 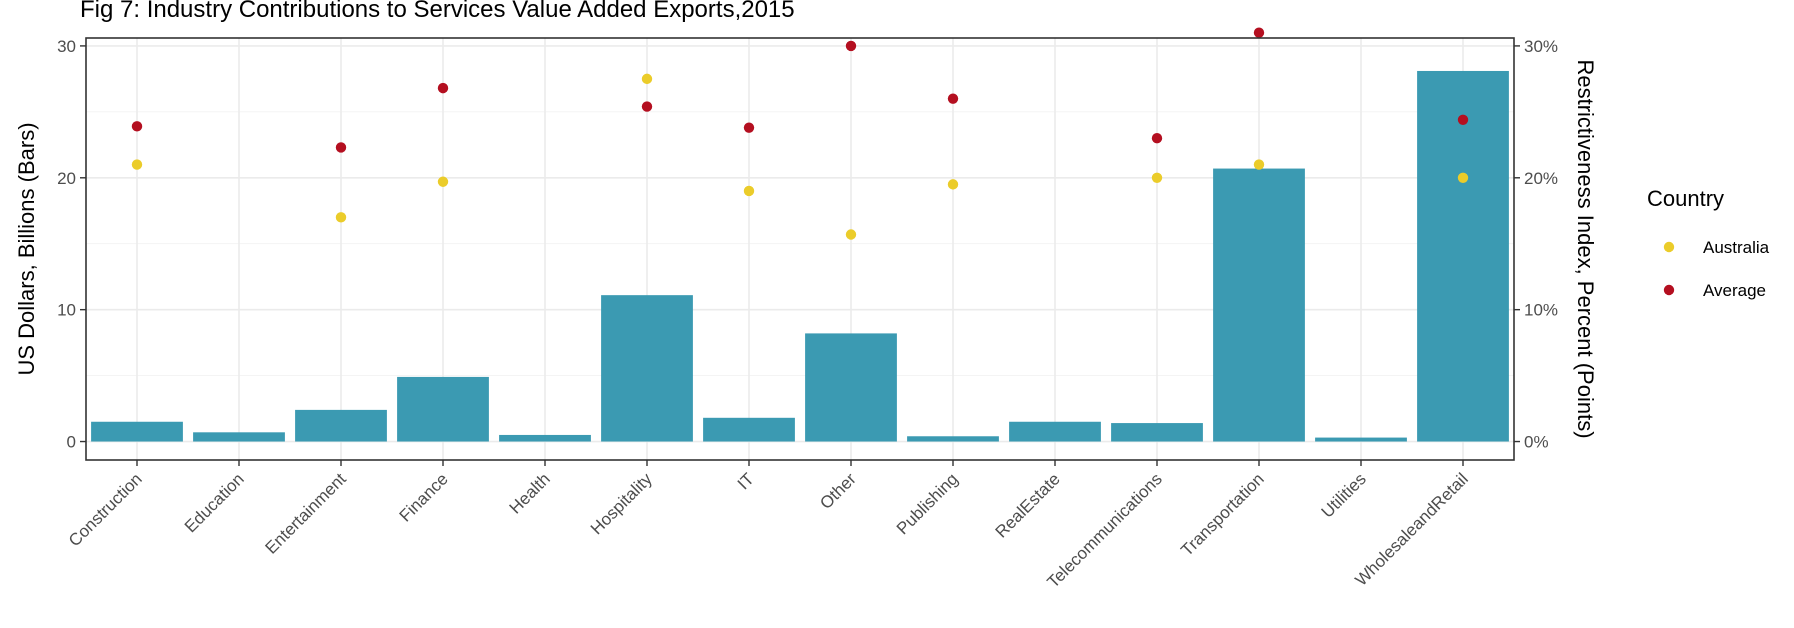 I want to click on x-tick-label-health: Health, so click(x=530, y=493).